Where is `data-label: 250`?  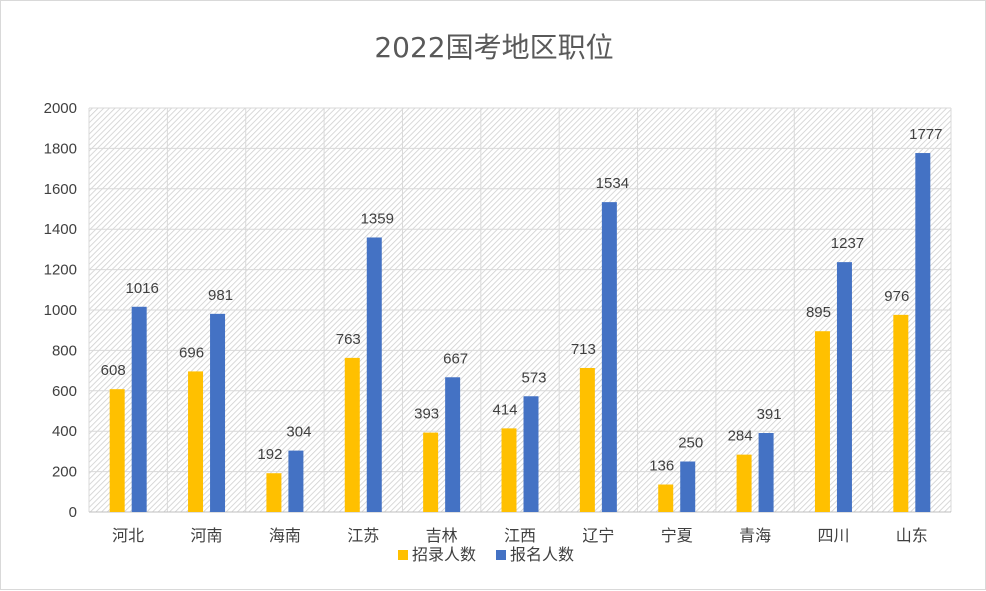 data-label: 250 is located at coordinates (690, 443).